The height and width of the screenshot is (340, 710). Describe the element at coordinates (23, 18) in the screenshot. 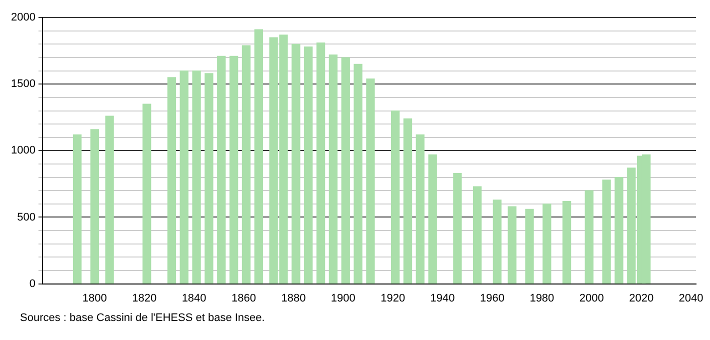

I see `y-tick-label: 2000` at that location.